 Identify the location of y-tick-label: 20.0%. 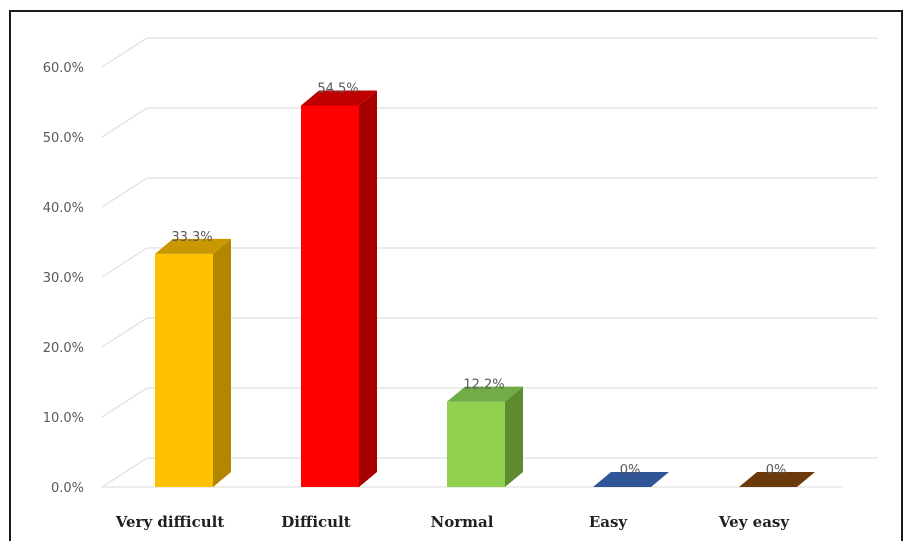
(63, 348).